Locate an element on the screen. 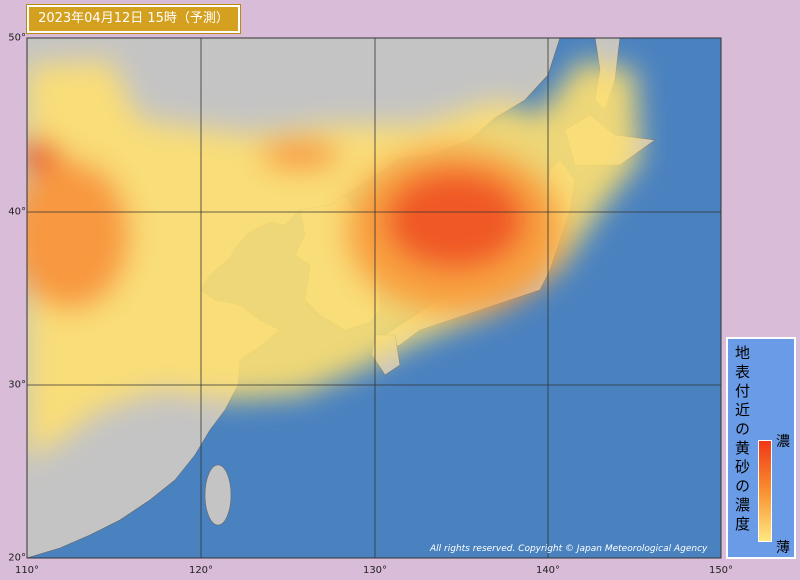 Image resolution: width=800 pixels, height=580 pixels. title: 2023年04月12日 15時（予測） is located at coordinates (133, 19).